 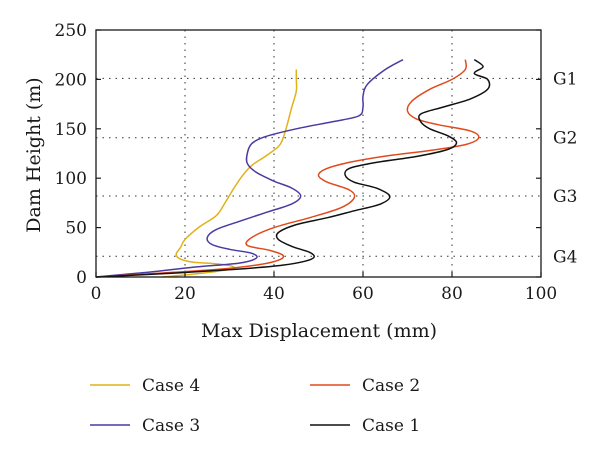 What do you see at coordinates (76, 229) in the screenshot?
I see `y-tick-label: 50` at bounding box center [76, 229].